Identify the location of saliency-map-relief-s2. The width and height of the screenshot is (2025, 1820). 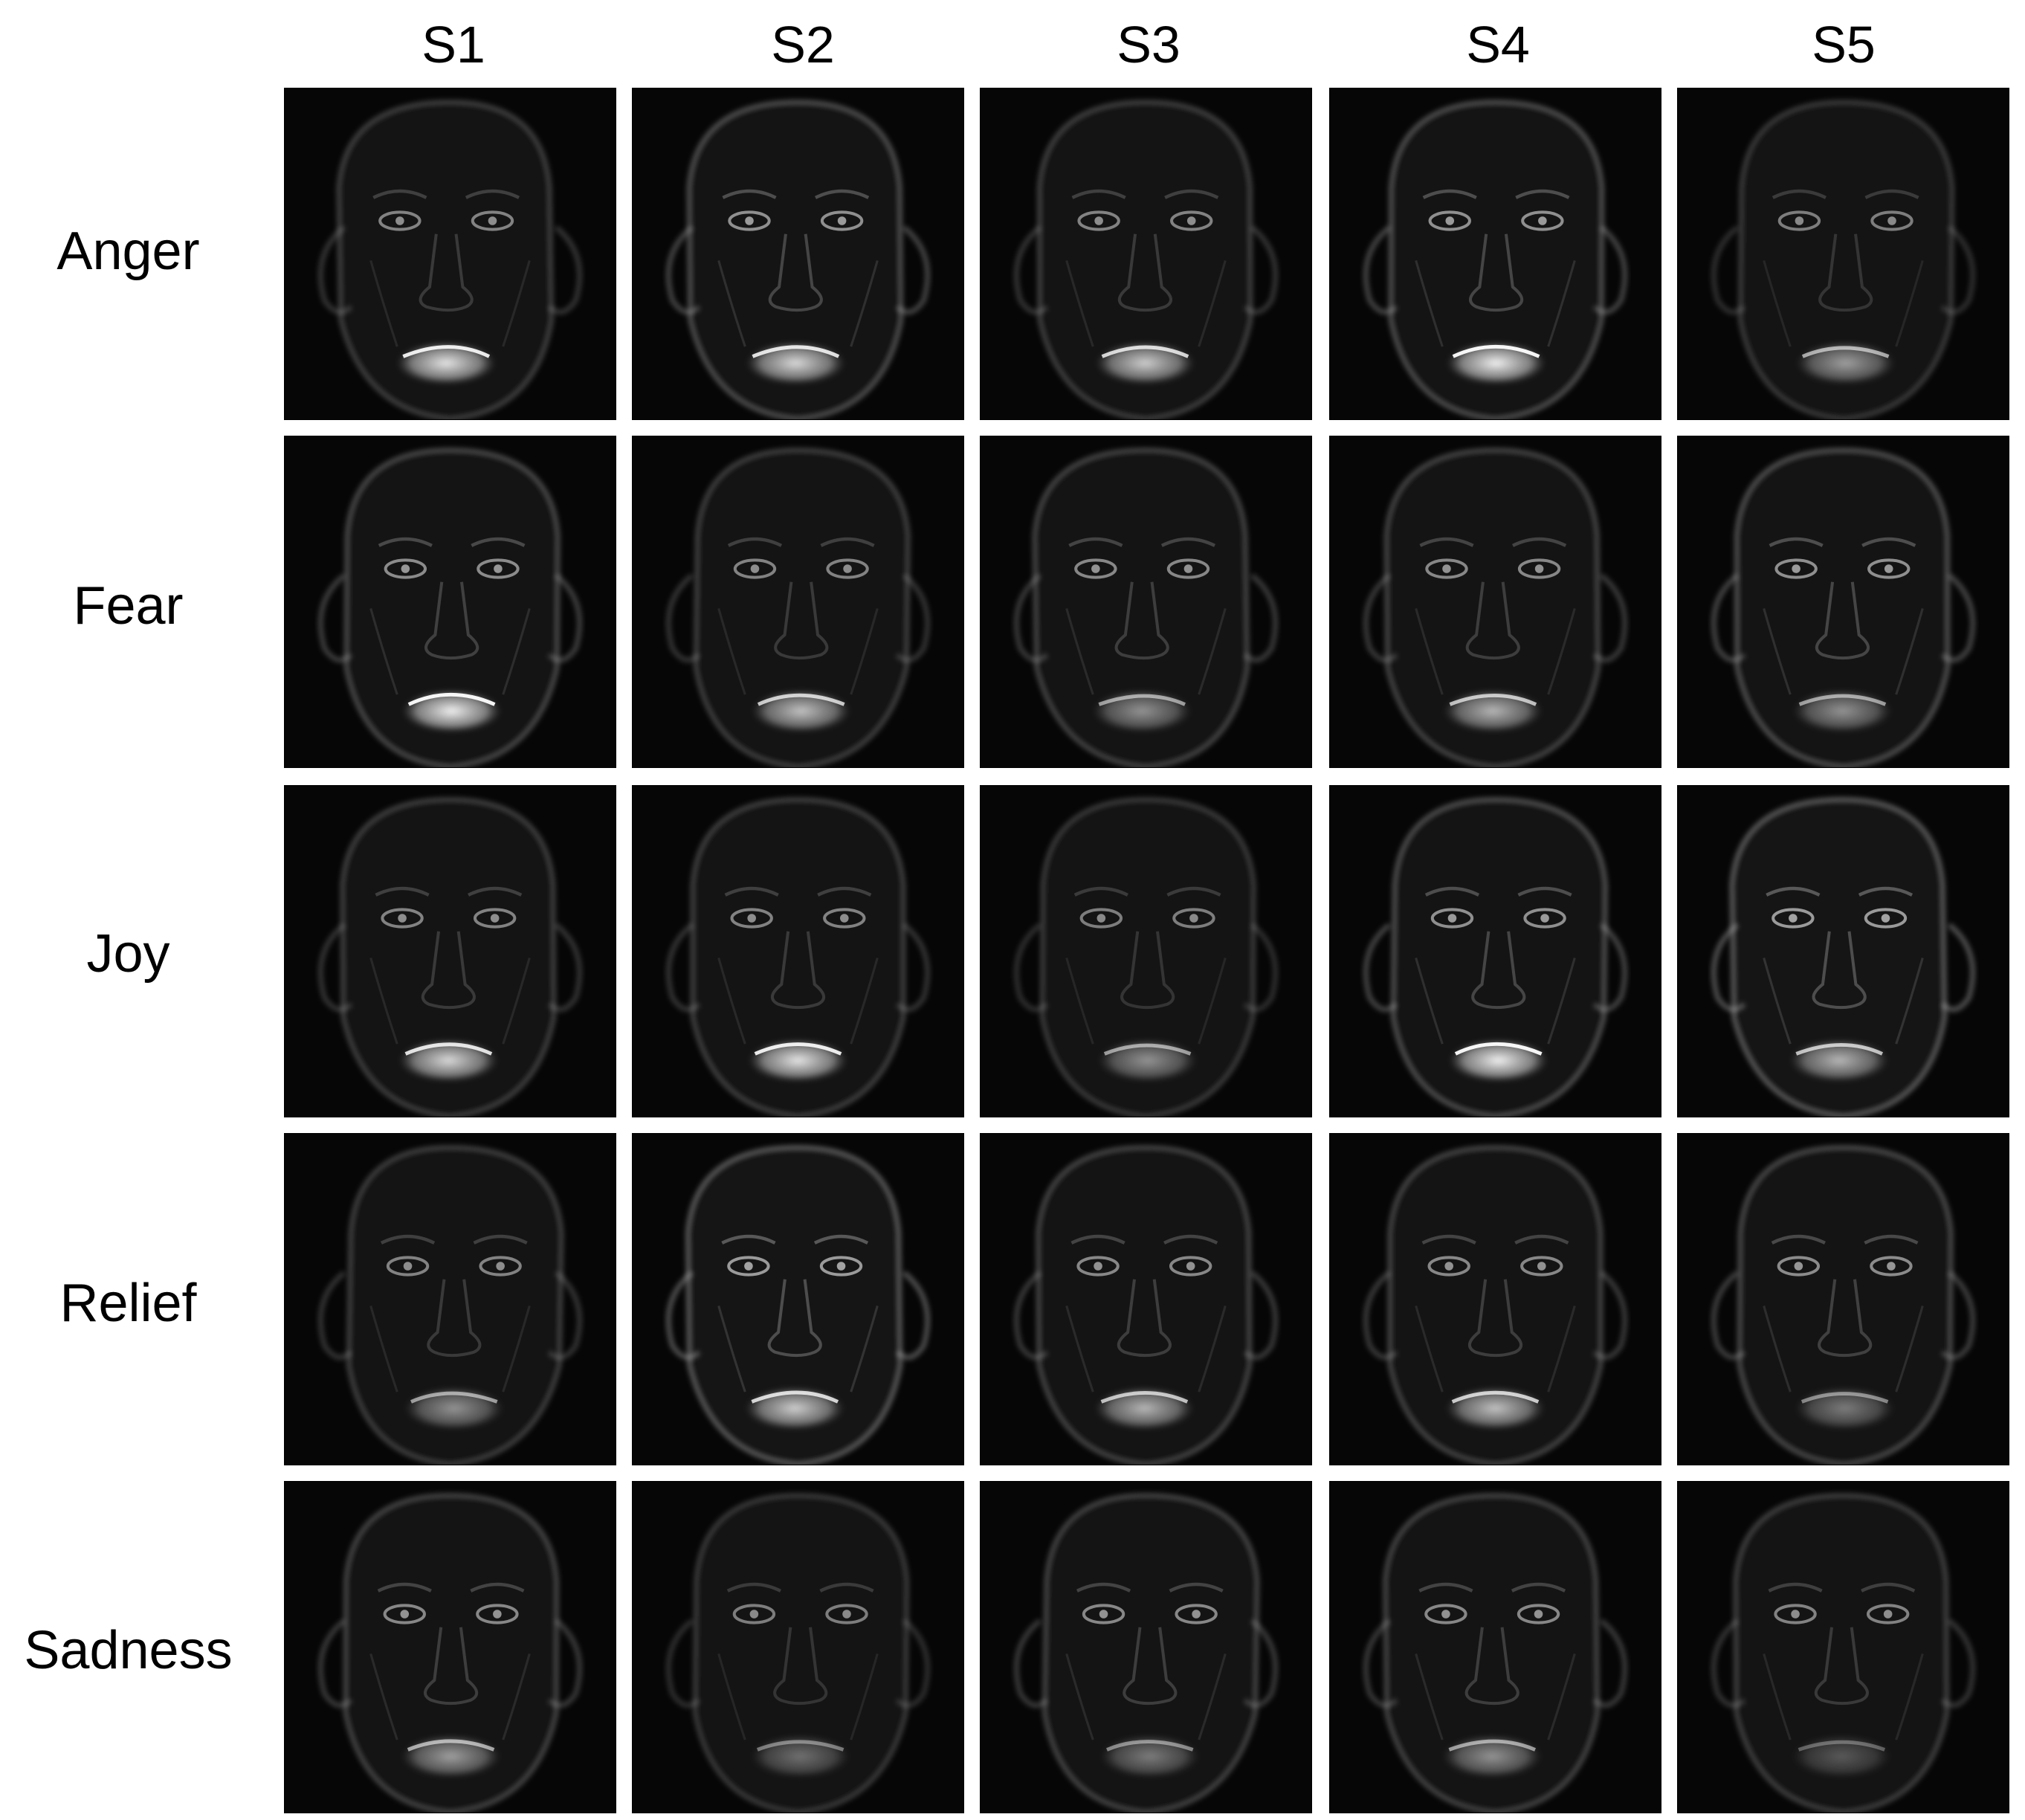
(798, 1299).